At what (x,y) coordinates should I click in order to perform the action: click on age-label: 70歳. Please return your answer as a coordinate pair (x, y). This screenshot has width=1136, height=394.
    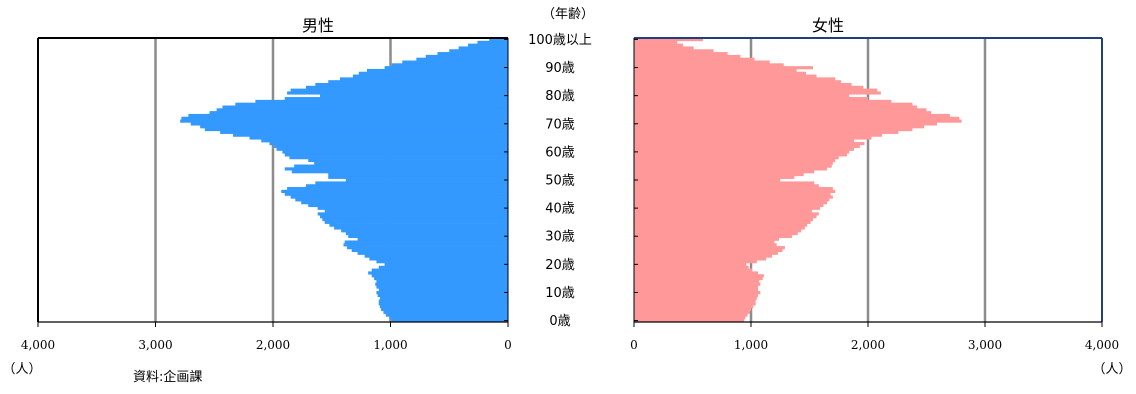
    Looking at the image, I should click on (560, 124).